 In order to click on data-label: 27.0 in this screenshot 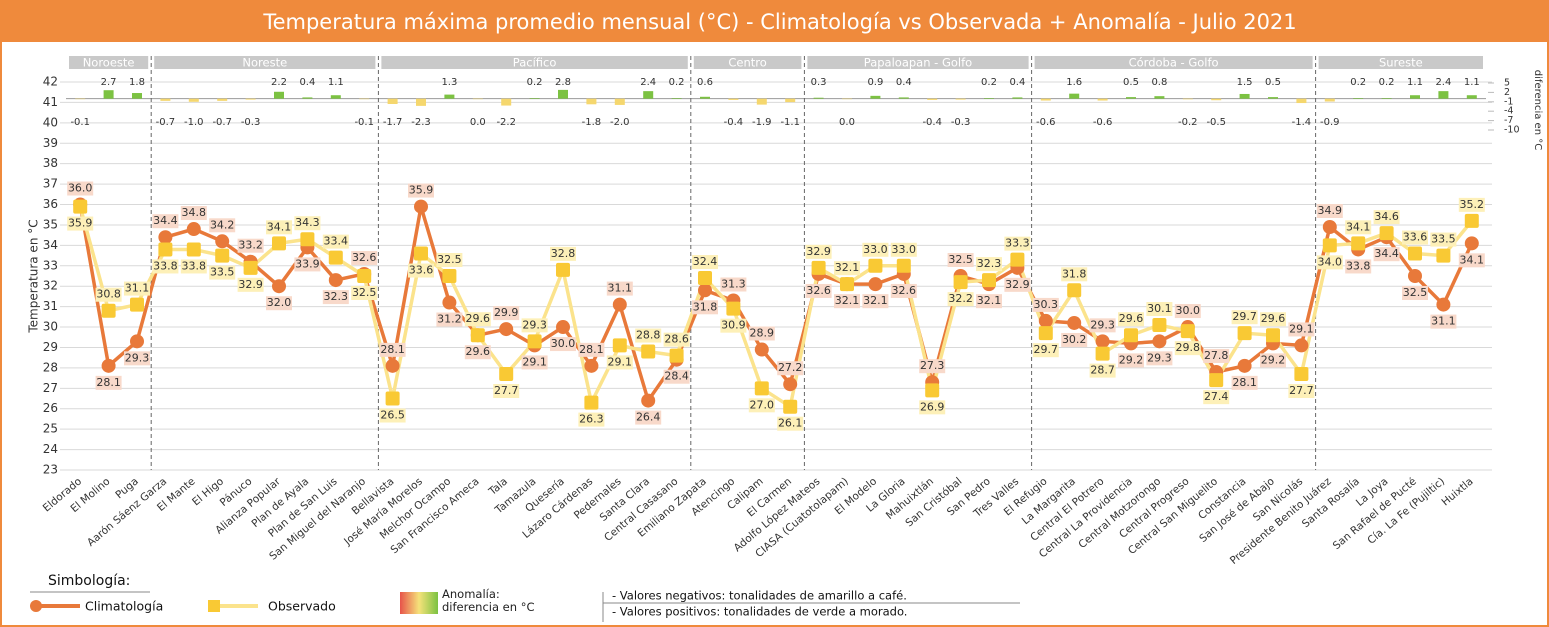, I will do `click(762, 404)`.